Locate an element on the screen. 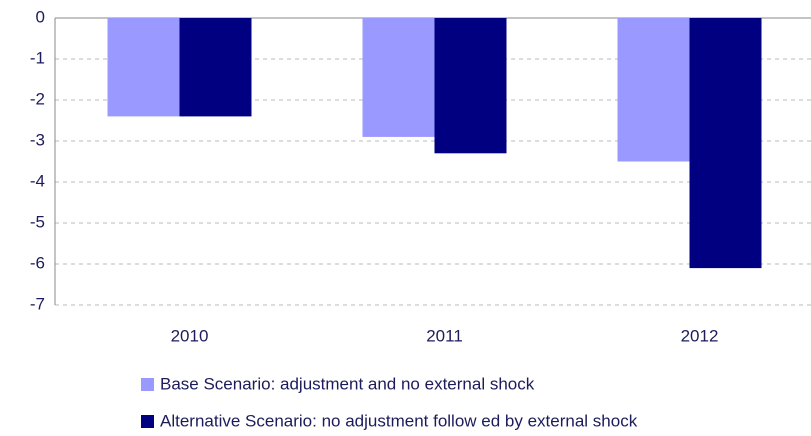 This screenshot has width=811, height=436. y-tick-label: -2 is located at coordinates (37, 98).